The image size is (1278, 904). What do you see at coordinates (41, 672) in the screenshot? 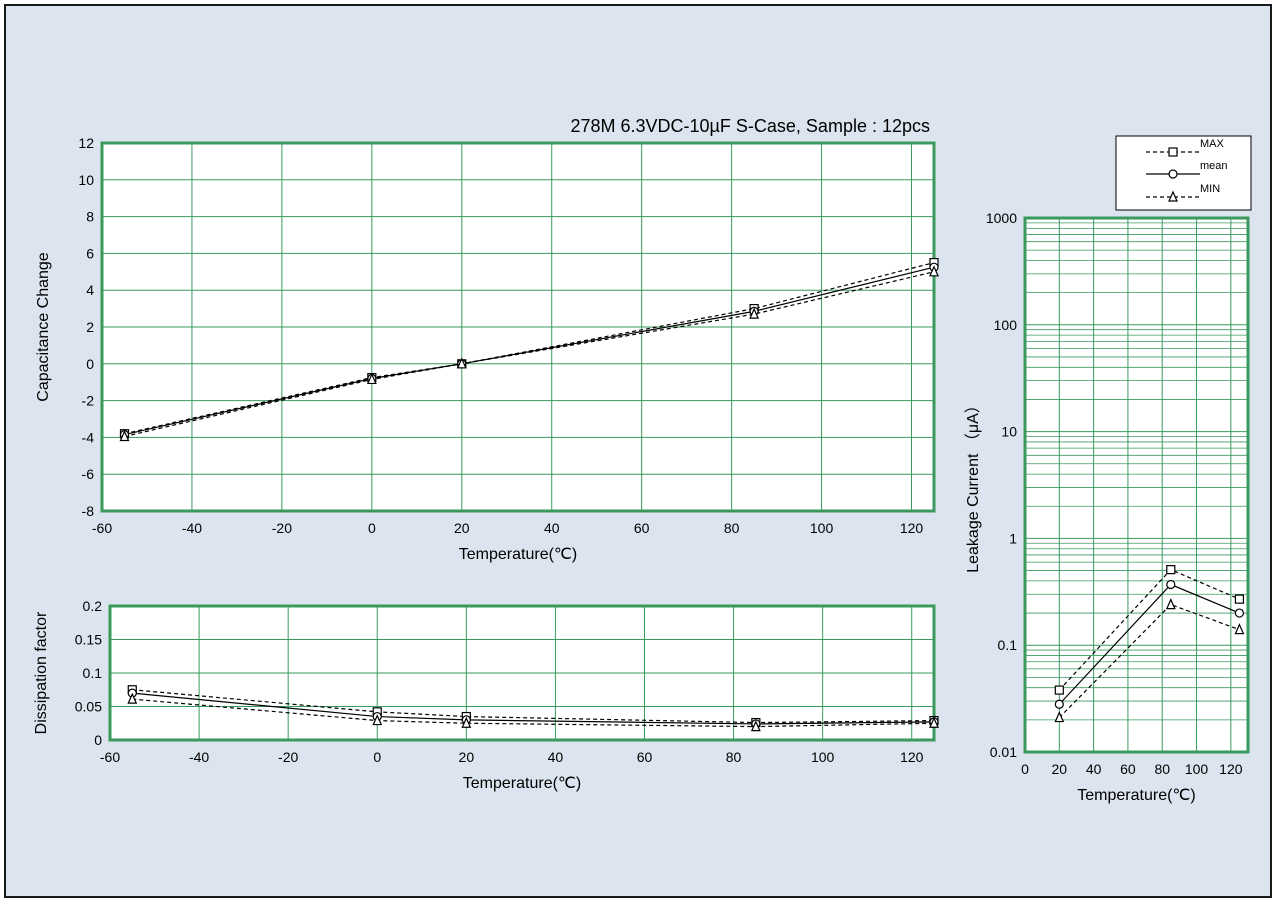
I see `y-axis-label: Dissipation factor` at bounding box center [41, 672].